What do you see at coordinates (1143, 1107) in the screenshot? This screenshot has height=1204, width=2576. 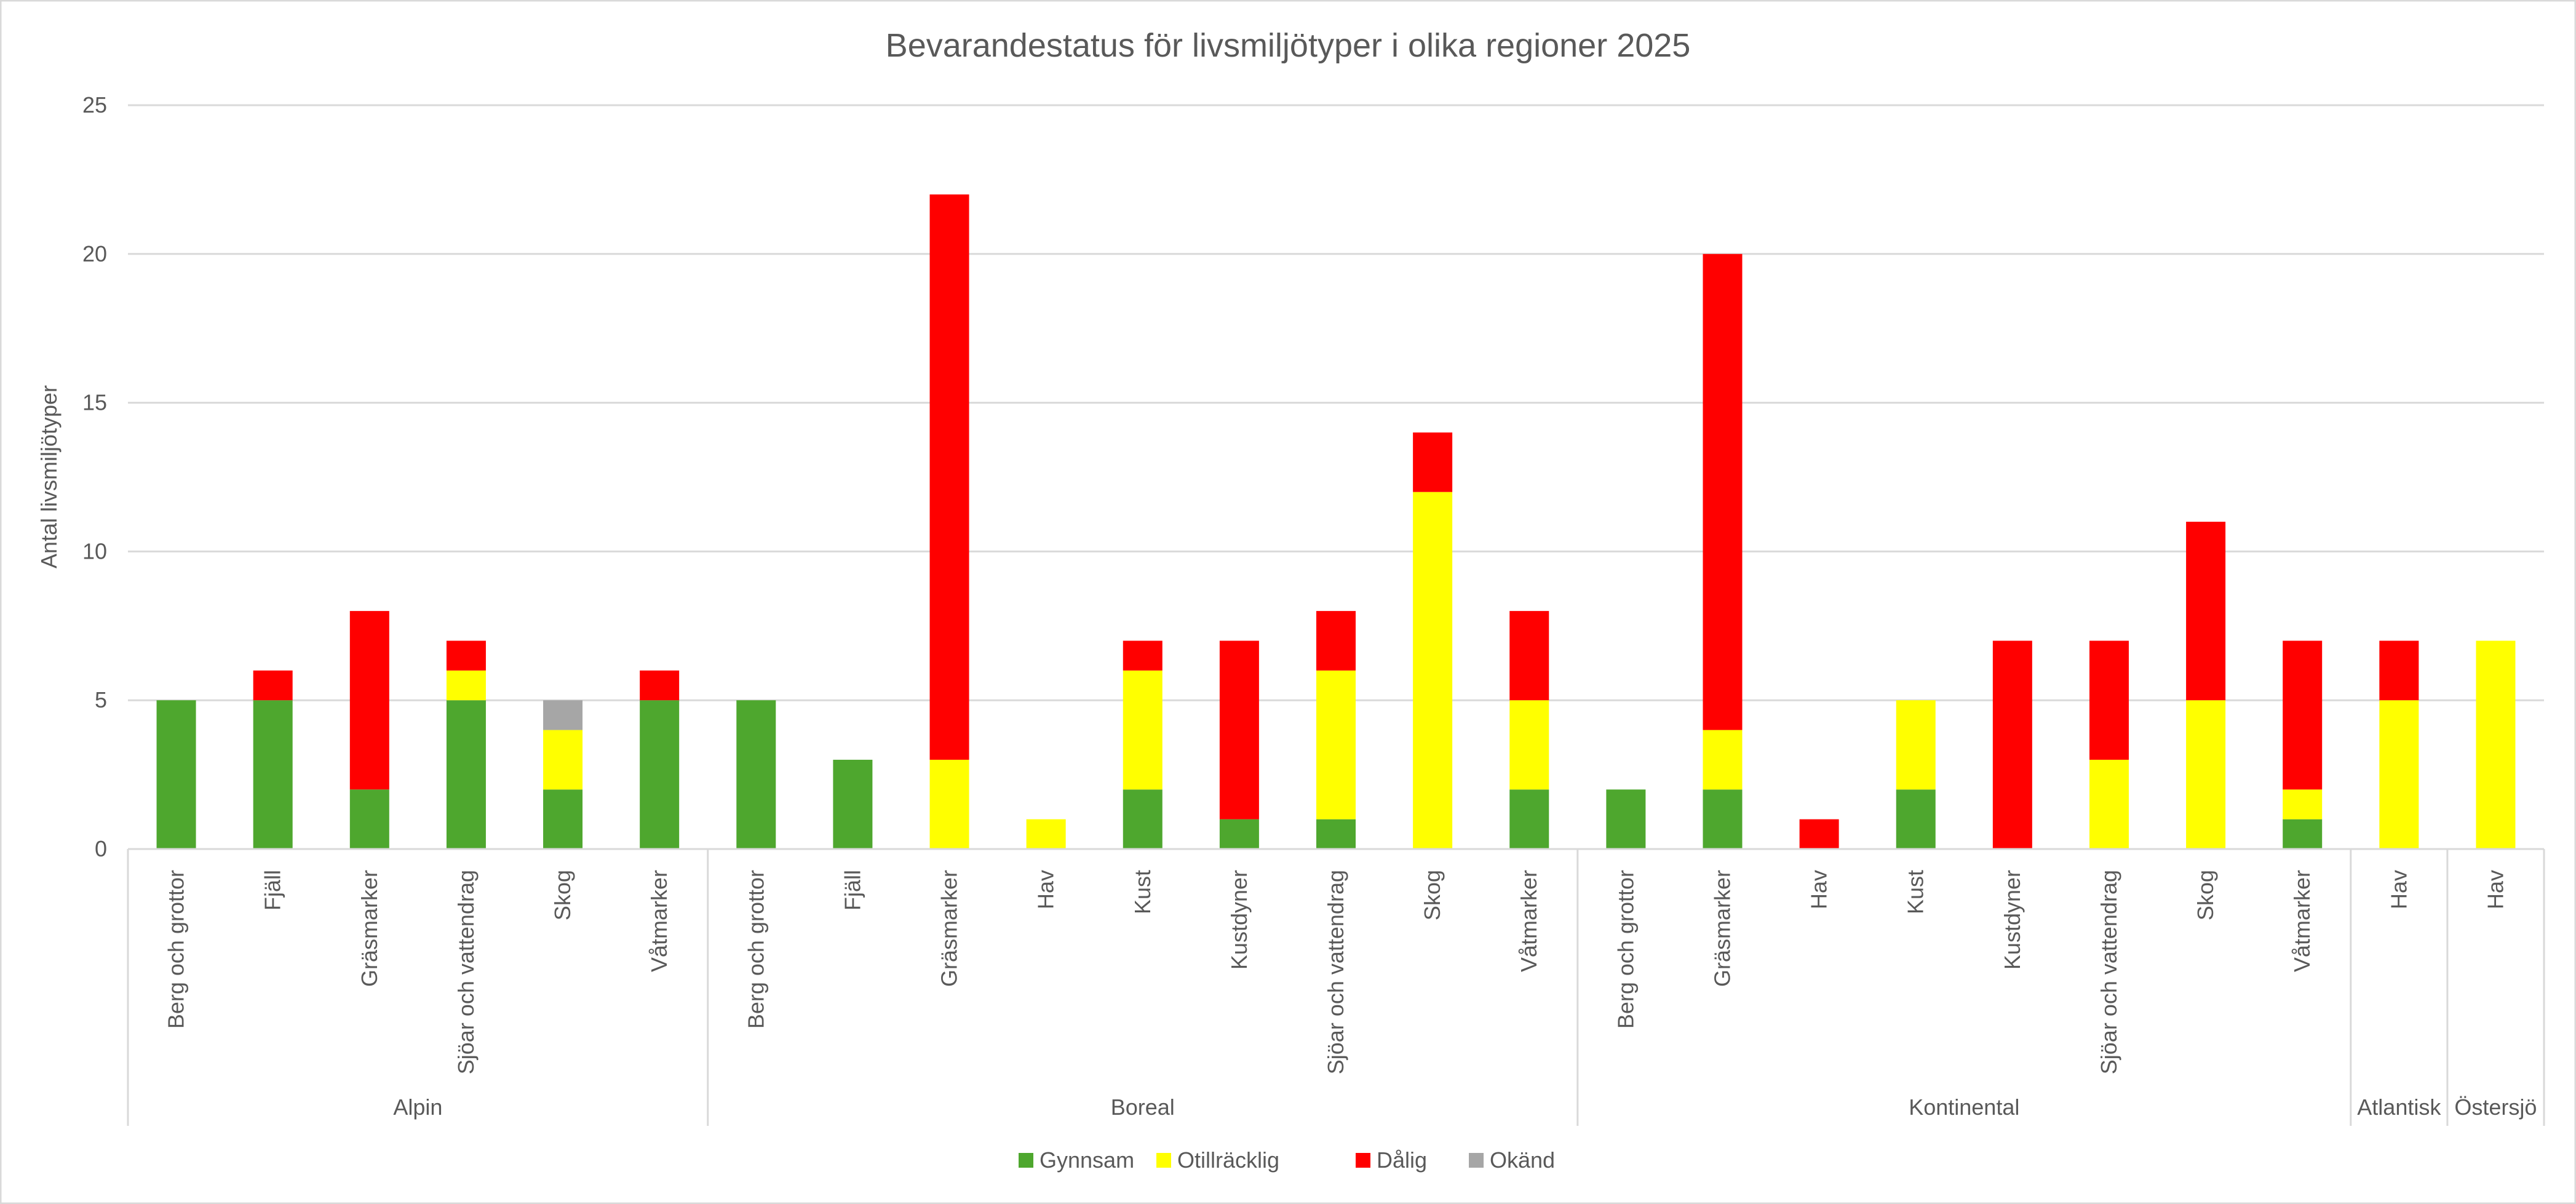 I see `x-group-label: Boreal` at bounding box center [1143, 1107].